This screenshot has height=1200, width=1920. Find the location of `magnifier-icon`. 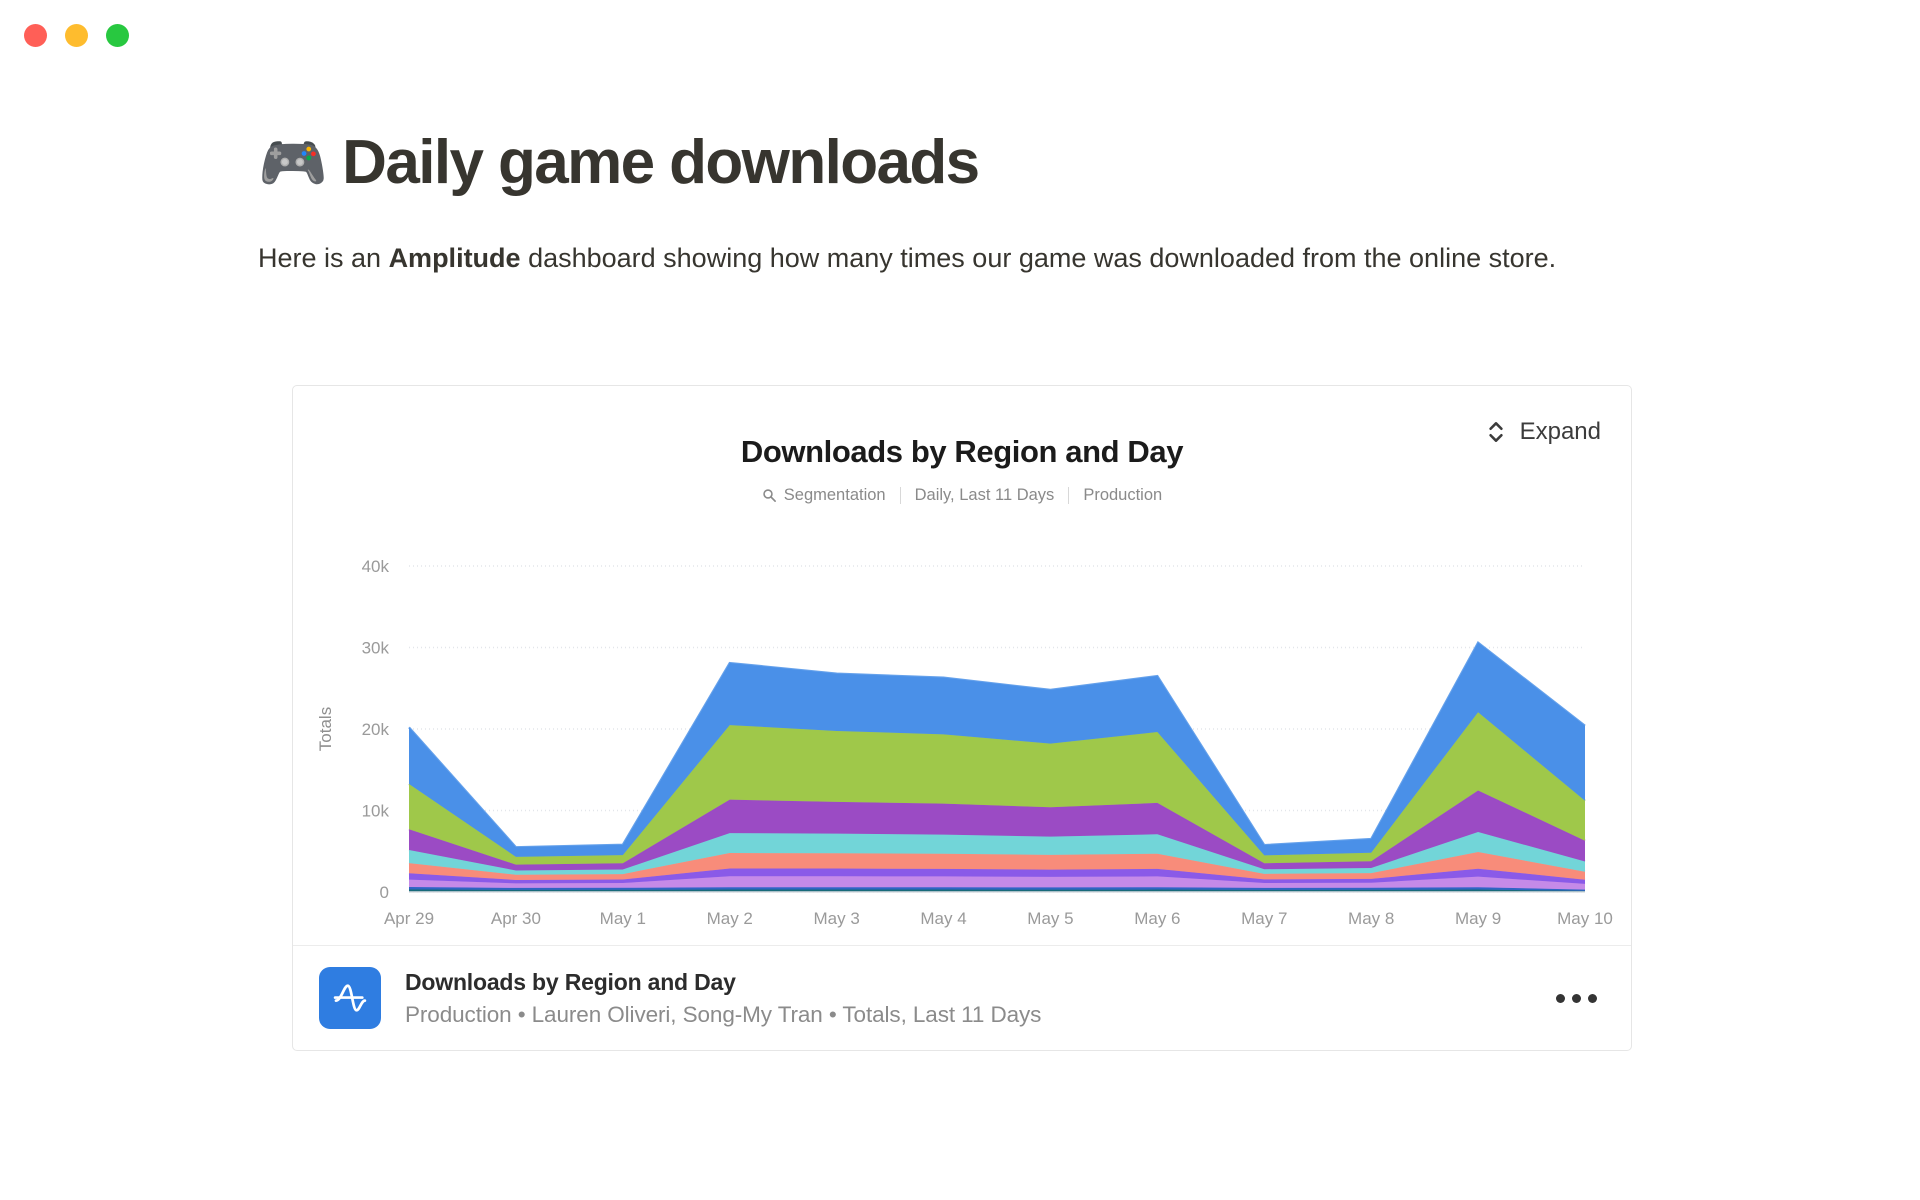

magnifier-icon is located at coordinates (769, 495).